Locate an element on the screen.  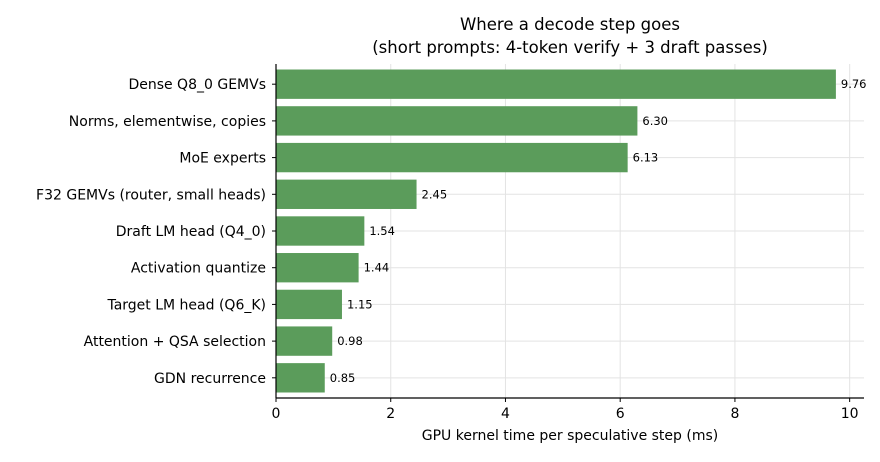
bar-value-label: 6.13 is located at coordinates (646, 158).